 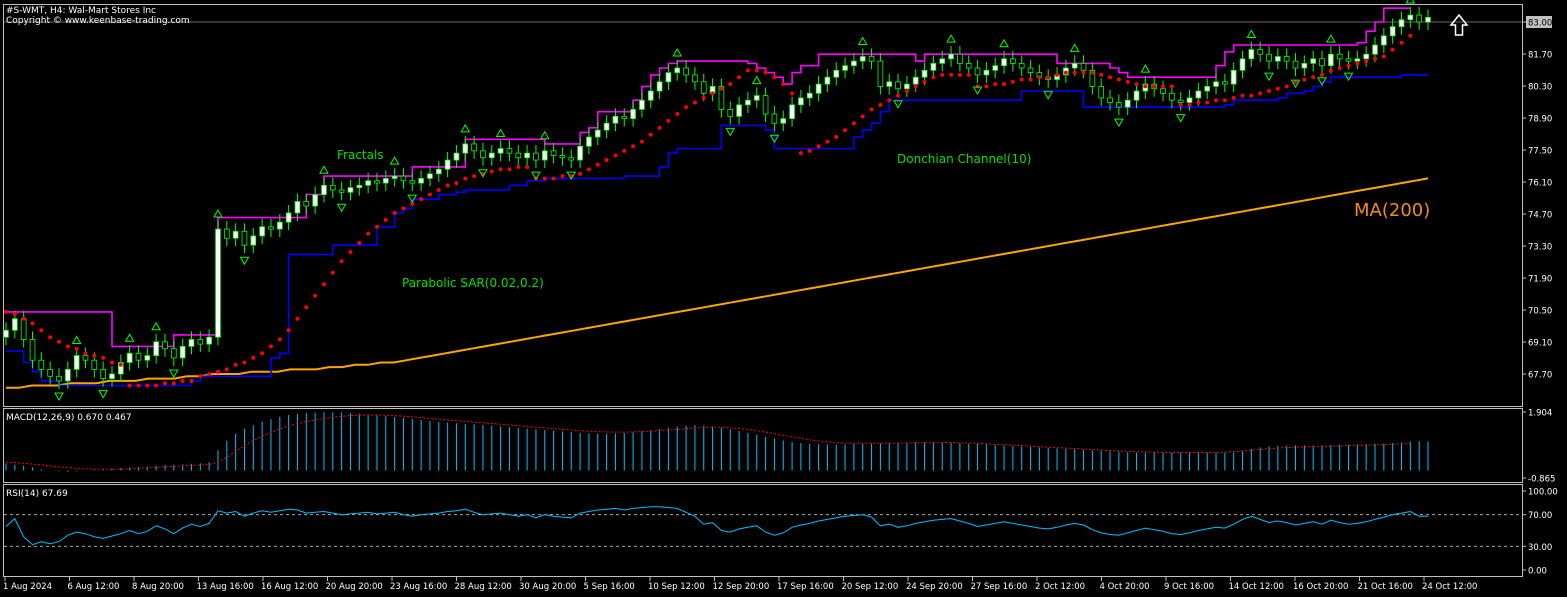 I want to click on time-tick-label: 27 Sep 16:00, so click(x=999, y=587).